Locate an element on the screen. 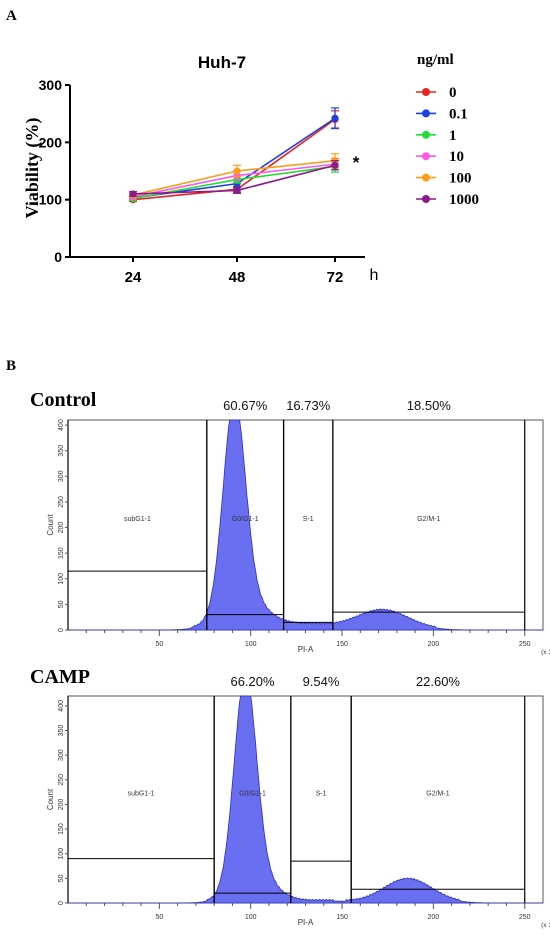 The image size is (550, 940). x-axis-unit: h is located at coordinates (374, 275).